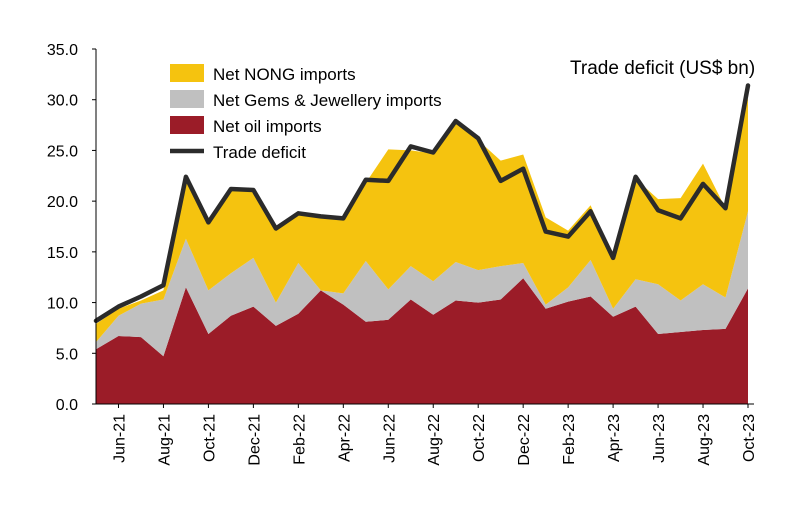 The width and height of the screenshot is (804, 505). What do you see at coordinates (704, 440) in the screenshot?
I see `x-tick-label: Aug-23` at bounding box center [704, 440].